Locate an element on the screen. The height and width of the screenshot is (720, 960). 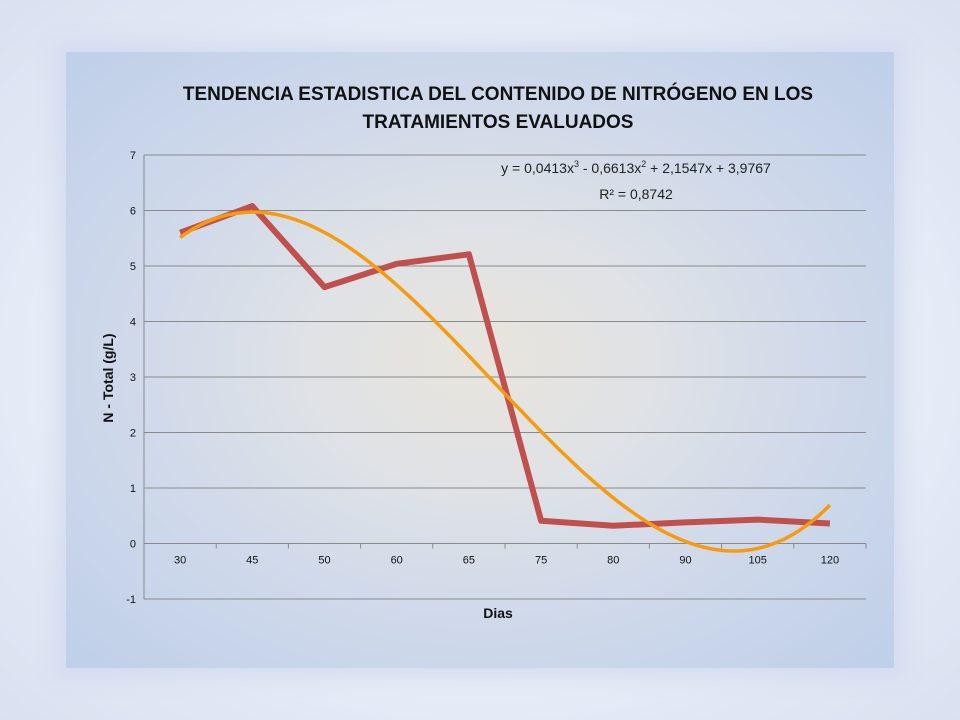
x-tick-labels: 30 45 50 60 65 75 80 90 105 120 is located at coordinates (505, 555).